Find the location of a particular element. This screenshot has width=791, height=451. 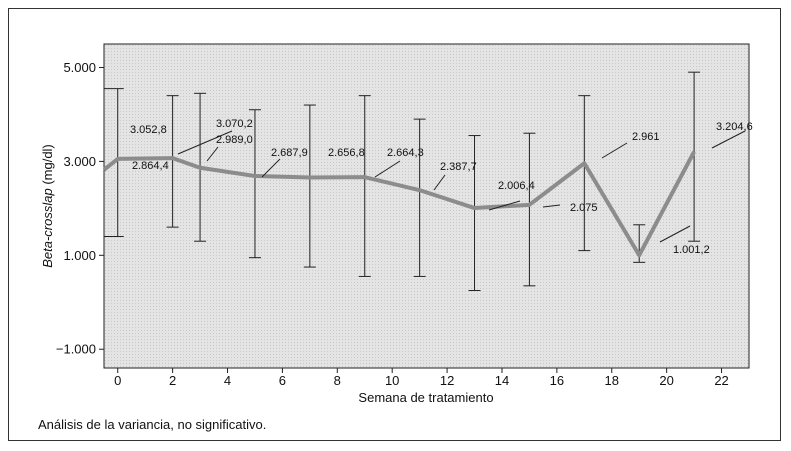

y-axis-label-name: Beta-crosslap is located at coordinates (47, 227).